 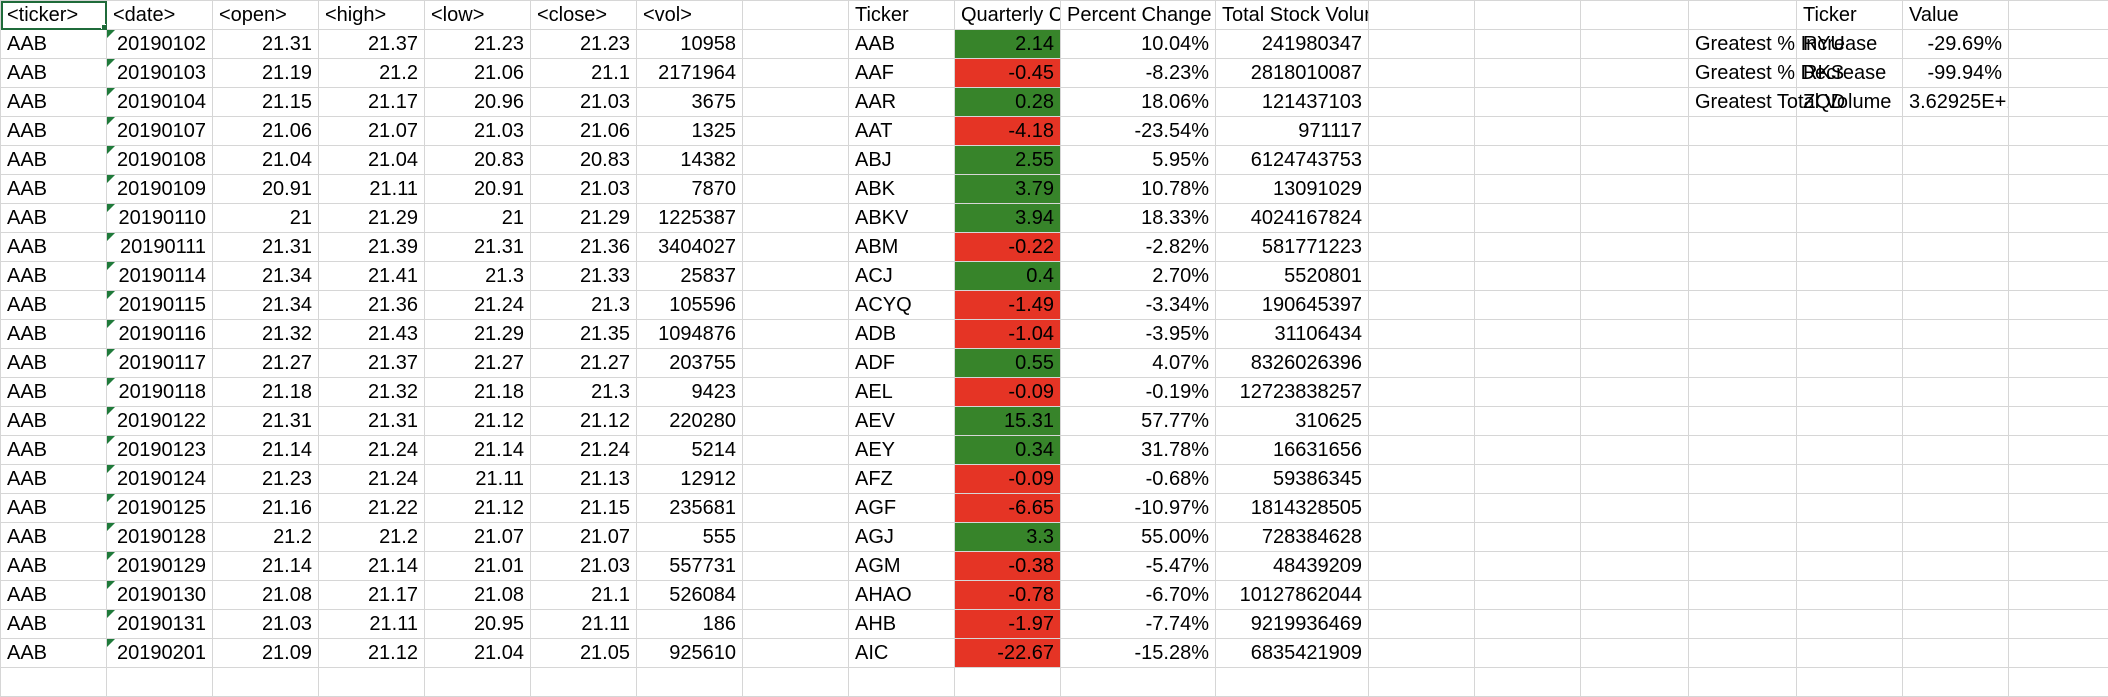 I want to click on header-cell-open: <open>, so click(x=266, y=15).